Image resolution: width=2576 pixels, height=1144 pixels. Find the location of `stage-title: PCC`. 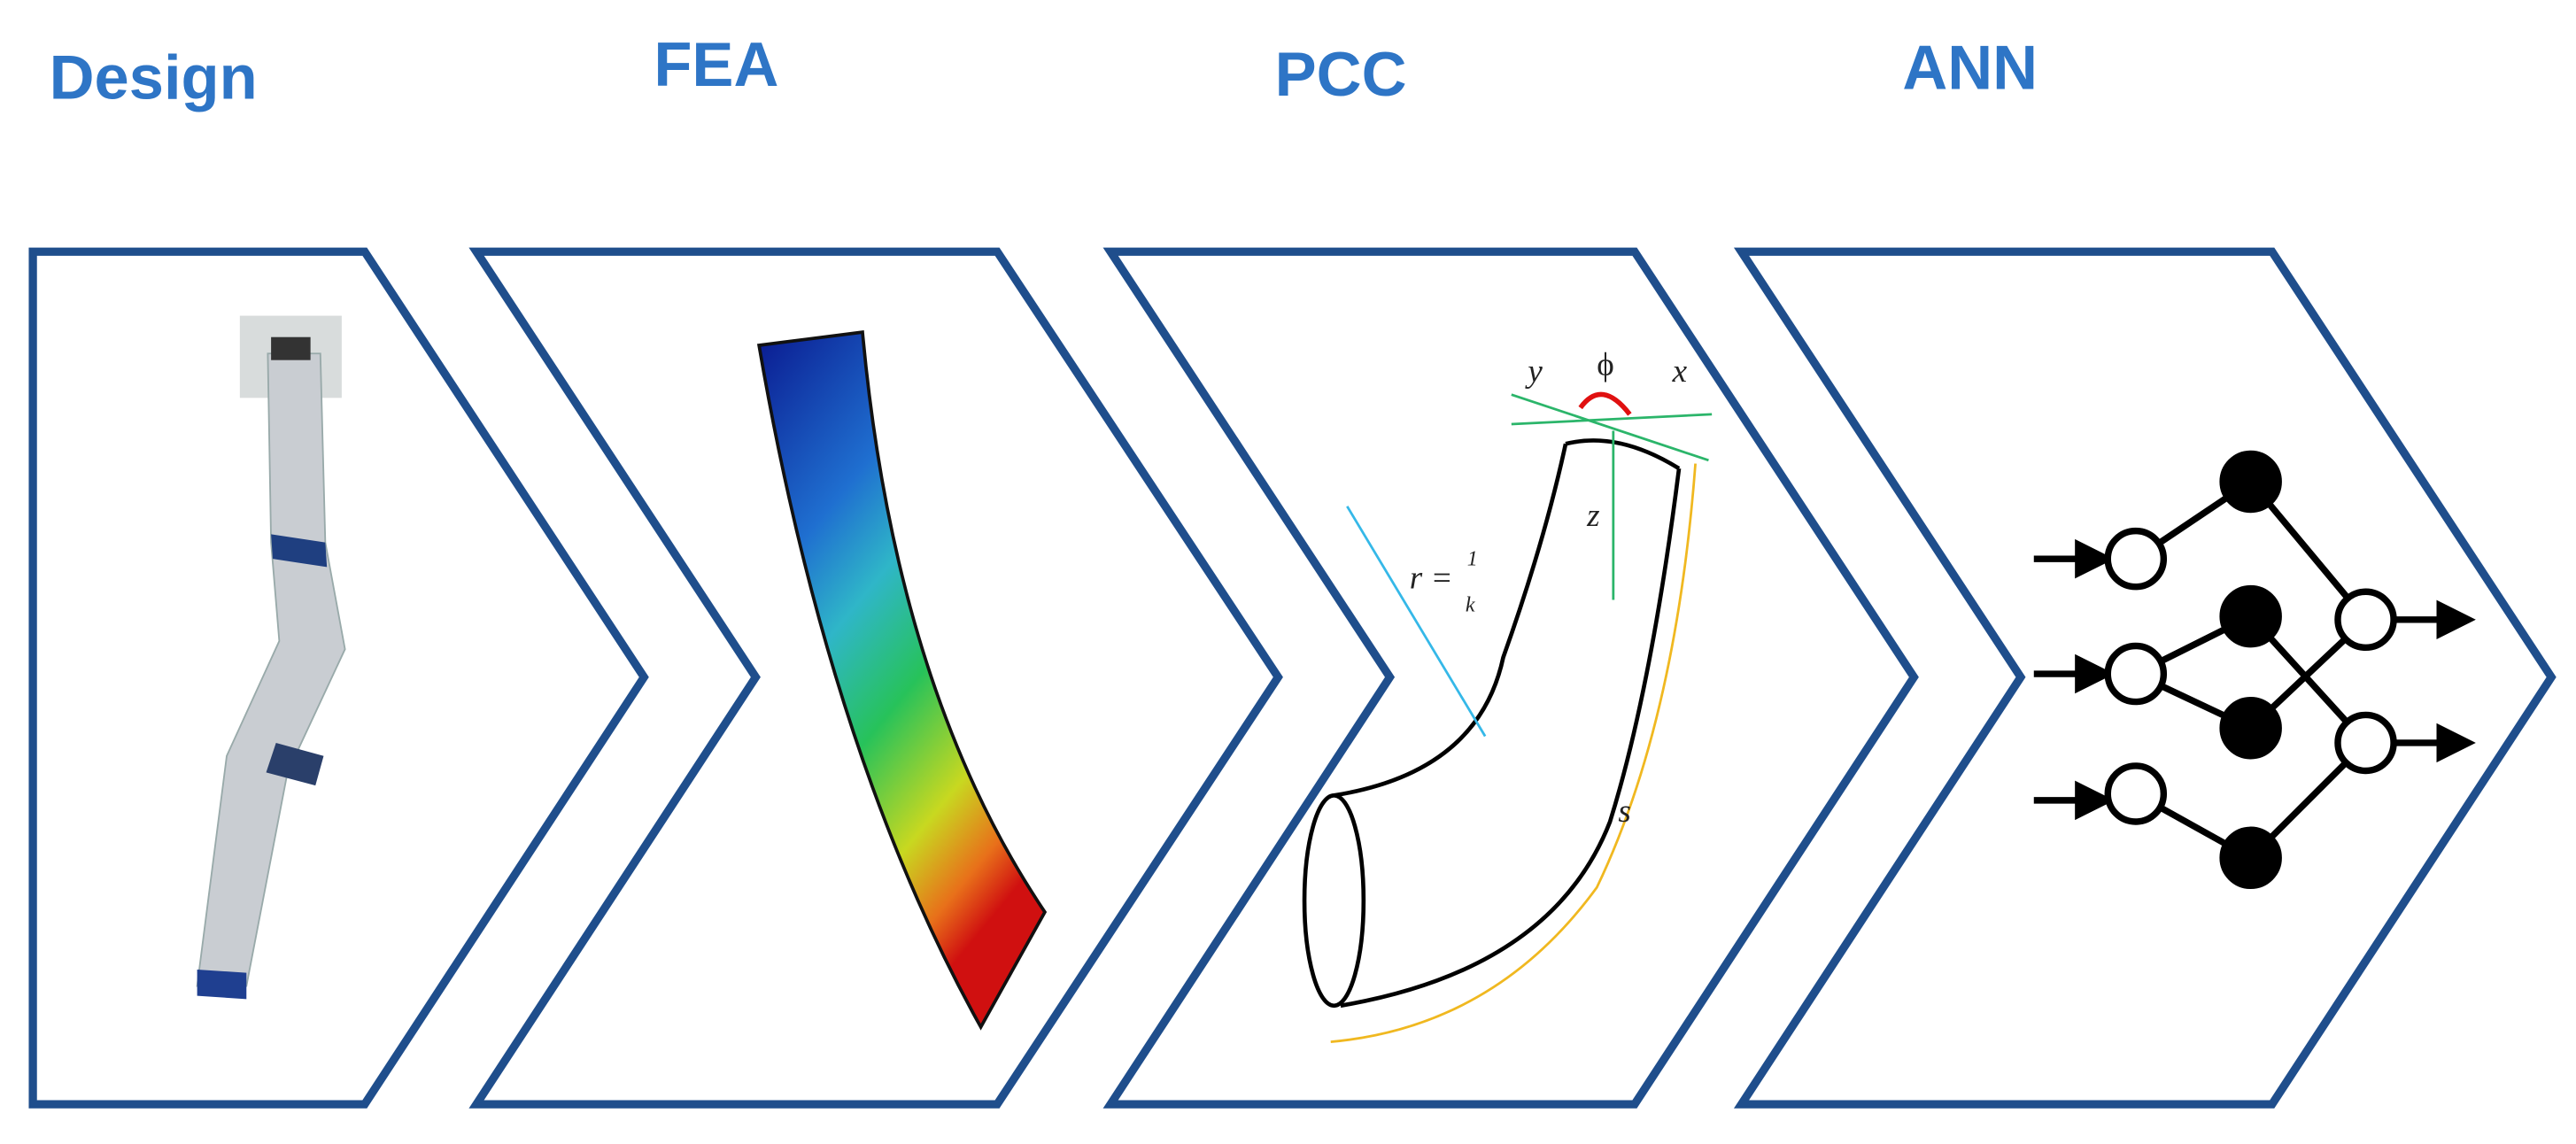

stage-title: PCC is located at coordinates (1341, 74).